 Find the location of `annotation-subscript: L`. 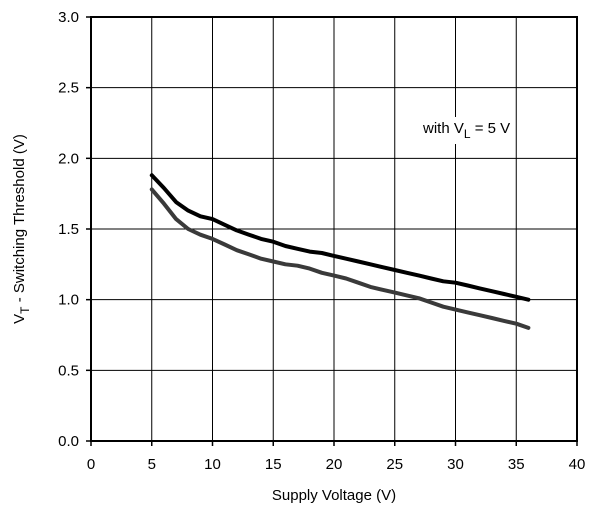

annotation-subscript: L is located at coordinates (467, 134).